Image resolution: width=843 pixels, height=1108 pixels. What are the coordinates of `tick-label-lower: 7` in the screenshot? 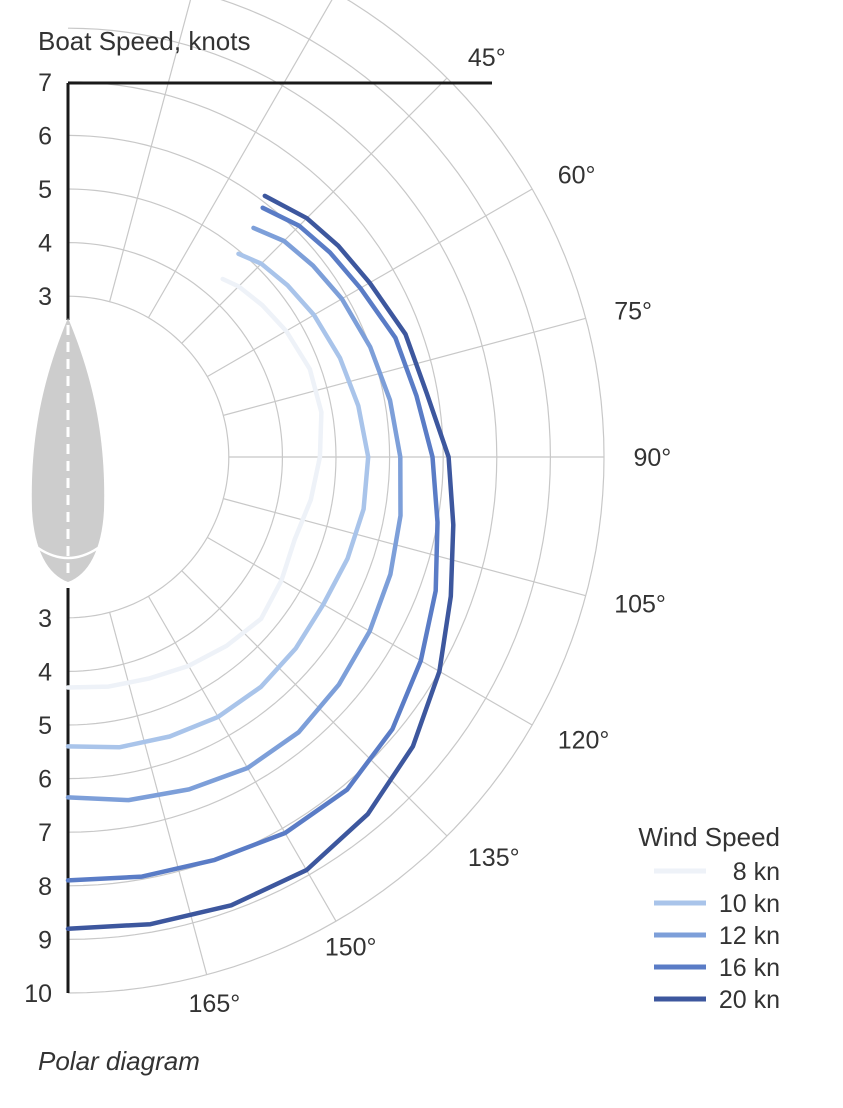 It's located at (45, 833).